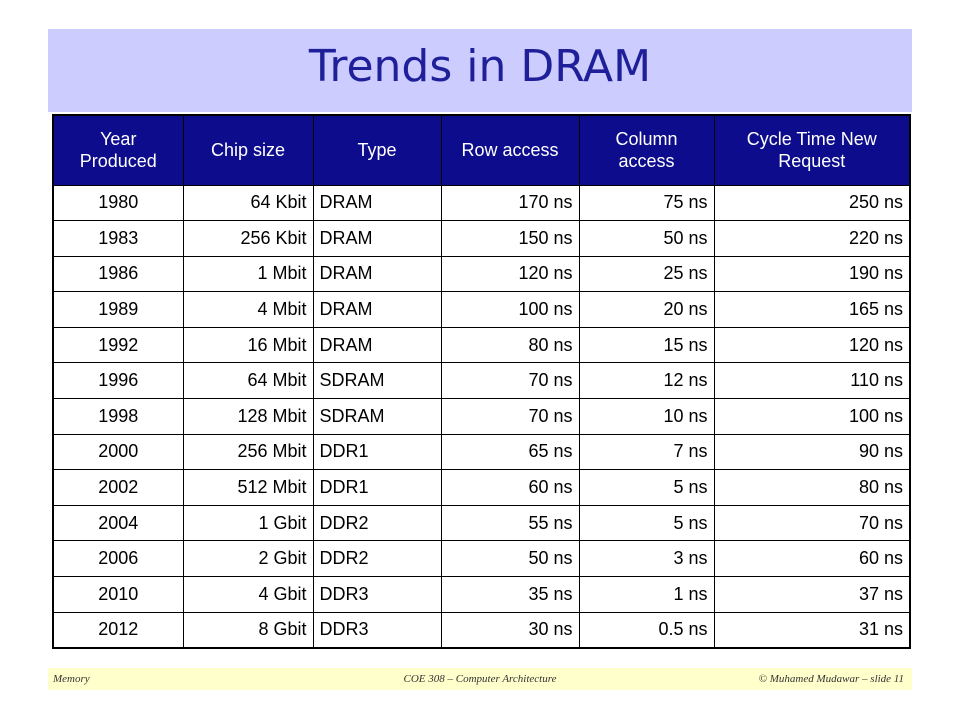 The height and width of the screenshot is (720, 960). What do you see at coordinates (118, 559) in the screenshot?
I see `cell-year: 2006` at bounding box center [118, 559].